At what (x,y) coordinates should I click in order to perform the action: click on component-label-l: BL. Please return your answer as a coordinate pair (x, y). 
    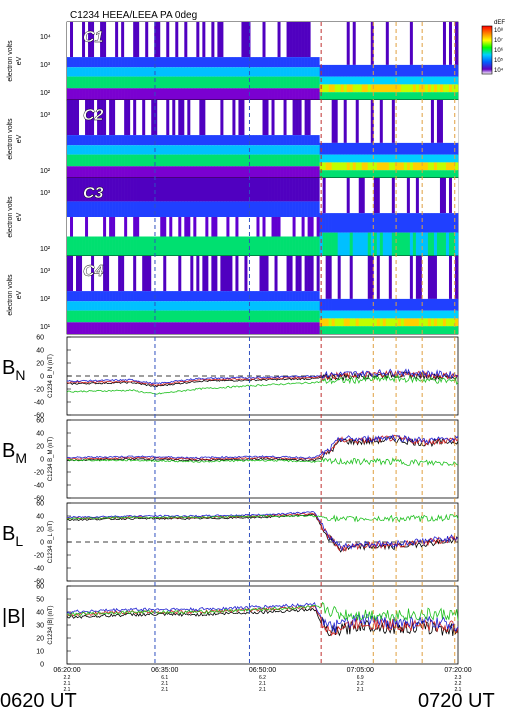
    Looking at the image, I should click on (12, 536).